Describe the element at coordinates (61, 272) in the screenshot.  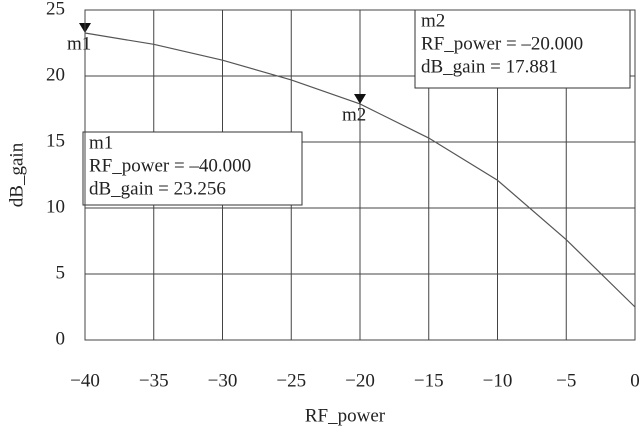
I see `y-tick-label: 5` at that location.